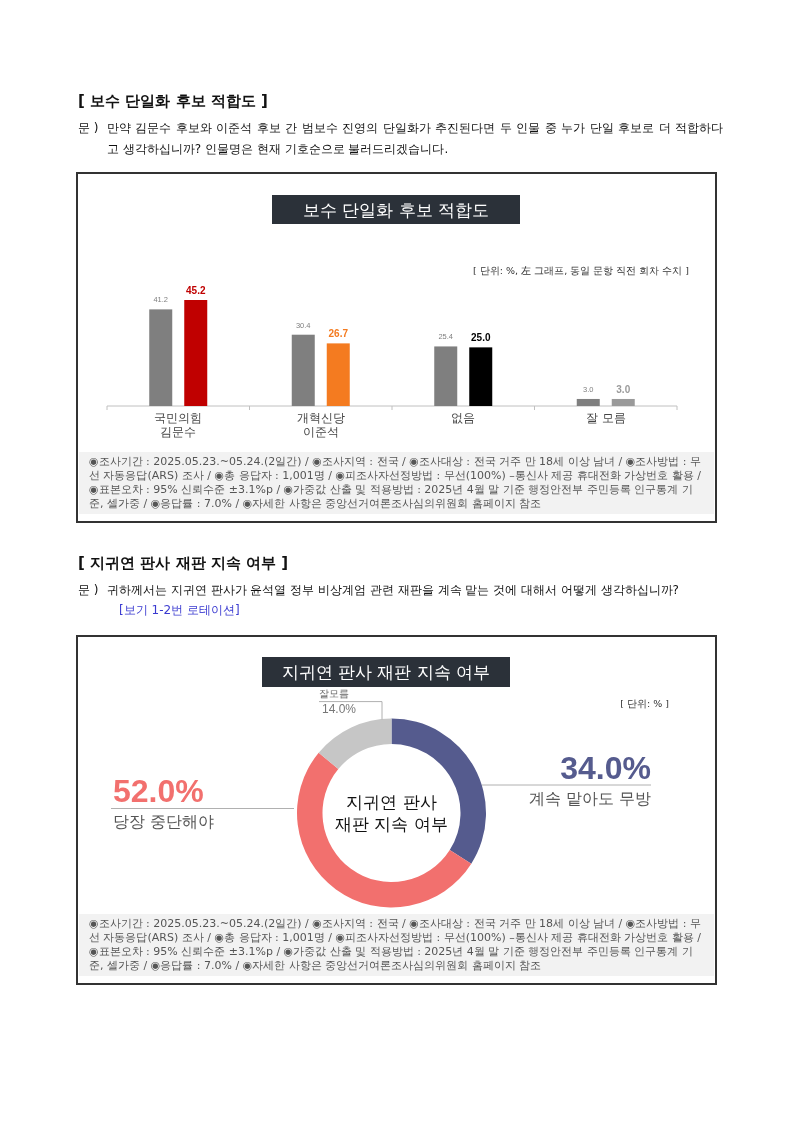 The height and width of the screenshot is (1121, 793). Describe the element at coordinates (173, 101) in the screenshot. I see `text: [ 보수 단일화 후보 적합도 ]` at that location.